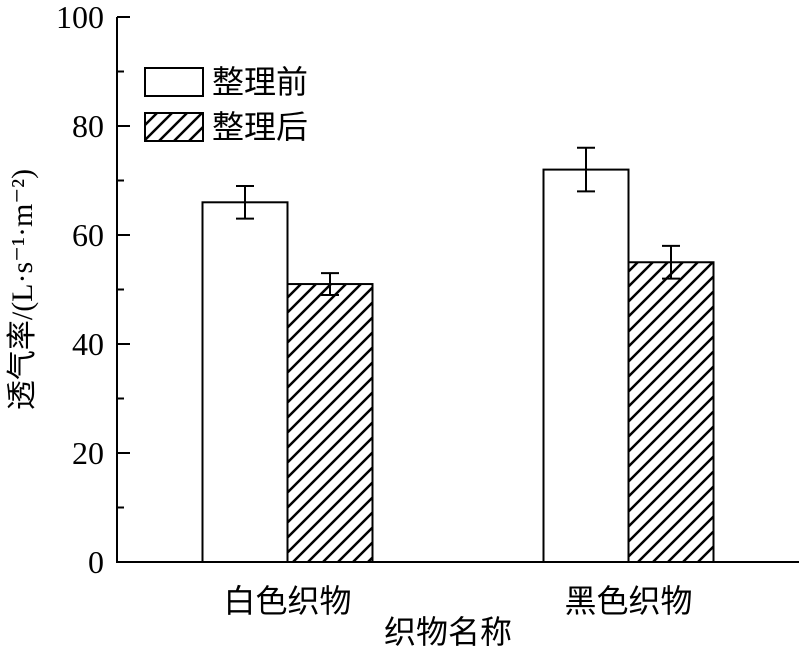 The image size is (800, 651). Describe the element at coordinates (174, 127) in the screenshot. I see `legend-swatch-hatched` at that location.